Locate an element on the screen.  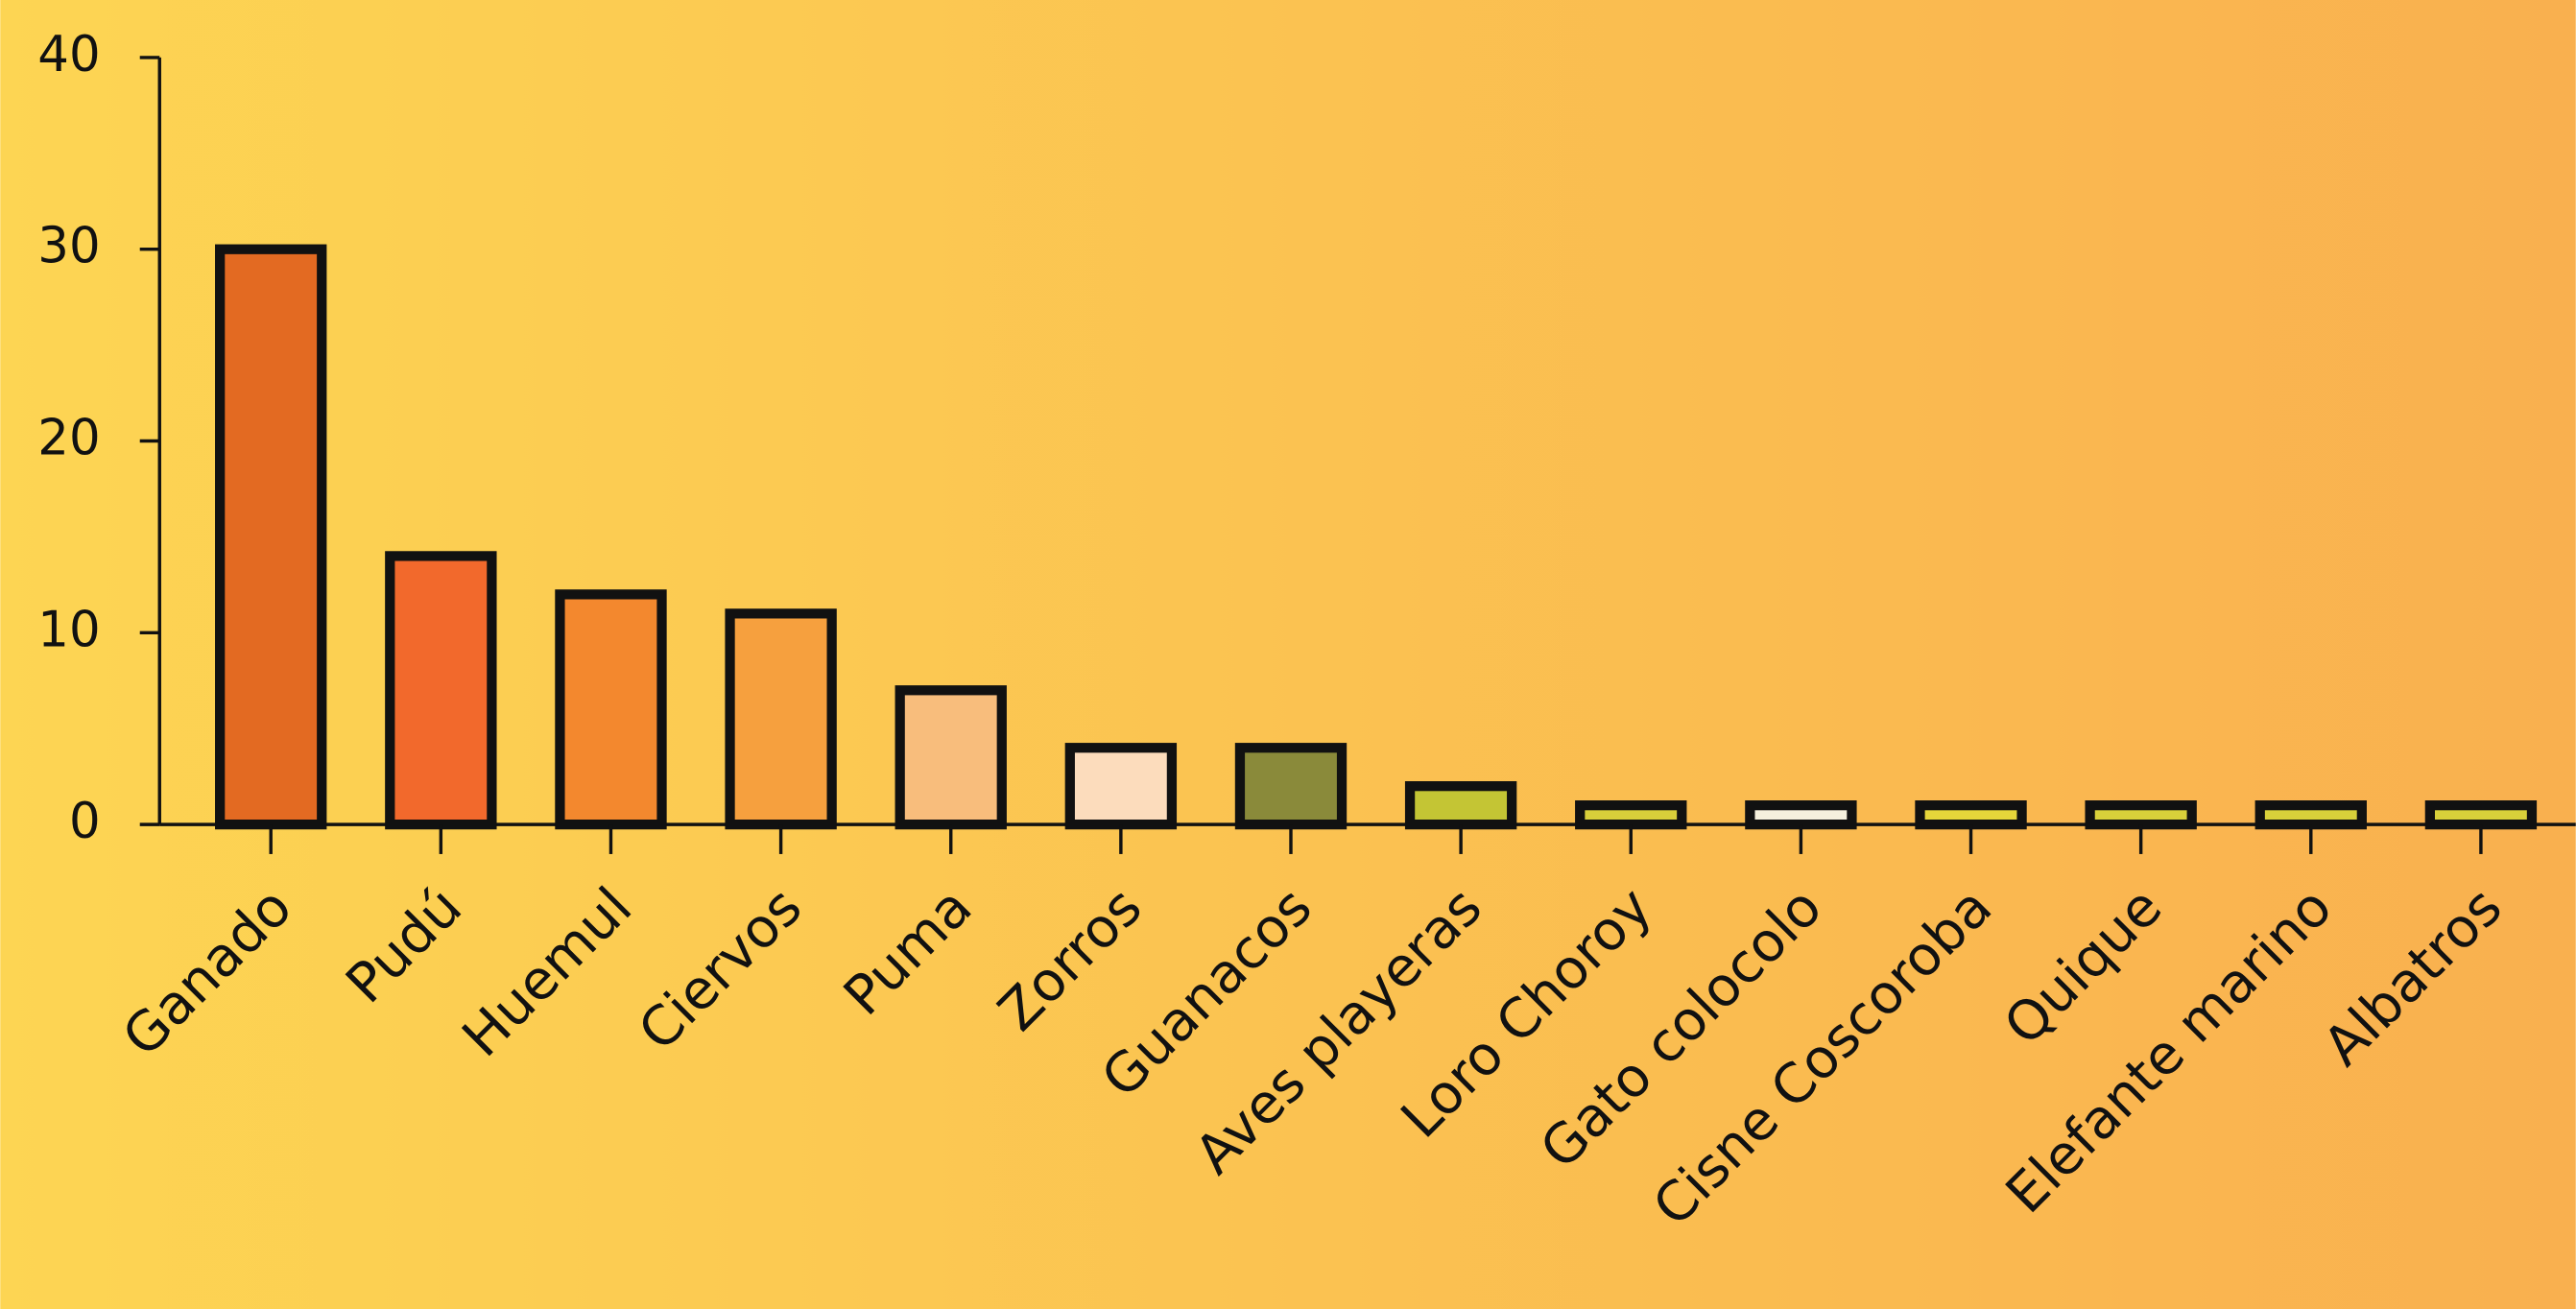
y-tick-label: 0 is located at coordinates (85, 822).